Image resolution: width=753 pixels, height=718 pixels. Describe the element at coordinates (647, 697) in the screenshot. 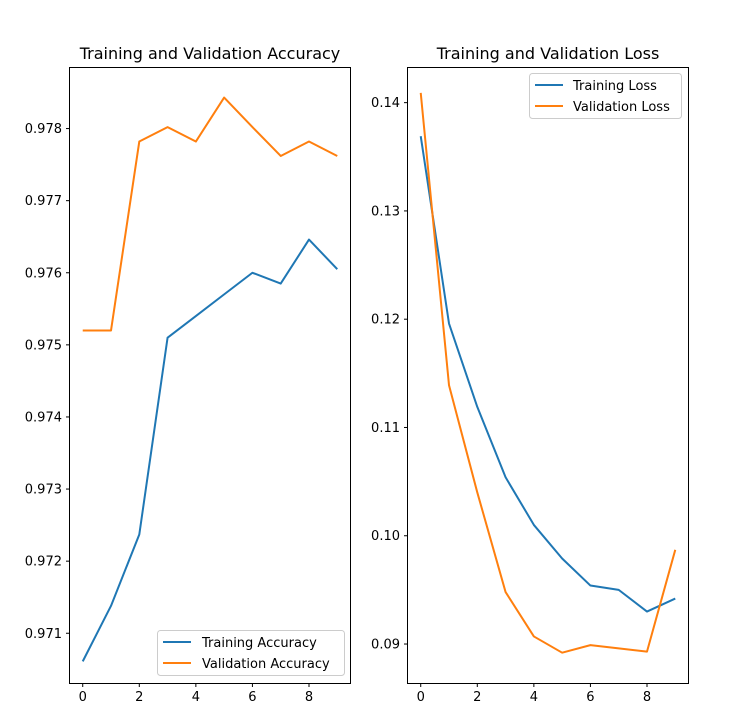

I see `loss-x-tick-label: 8` at that location.